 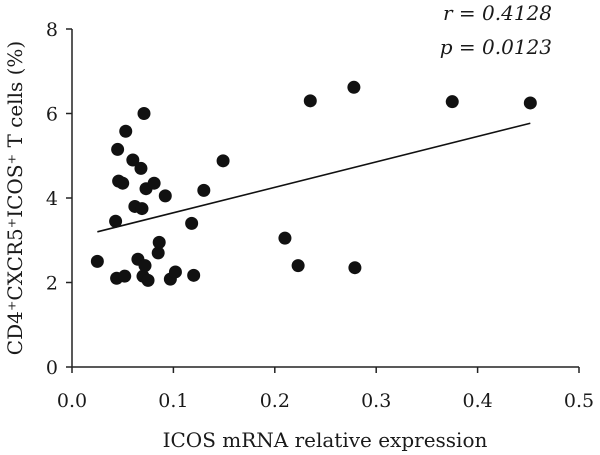 I want to click on y-tick-label: 6, so click(x=52, y=115).